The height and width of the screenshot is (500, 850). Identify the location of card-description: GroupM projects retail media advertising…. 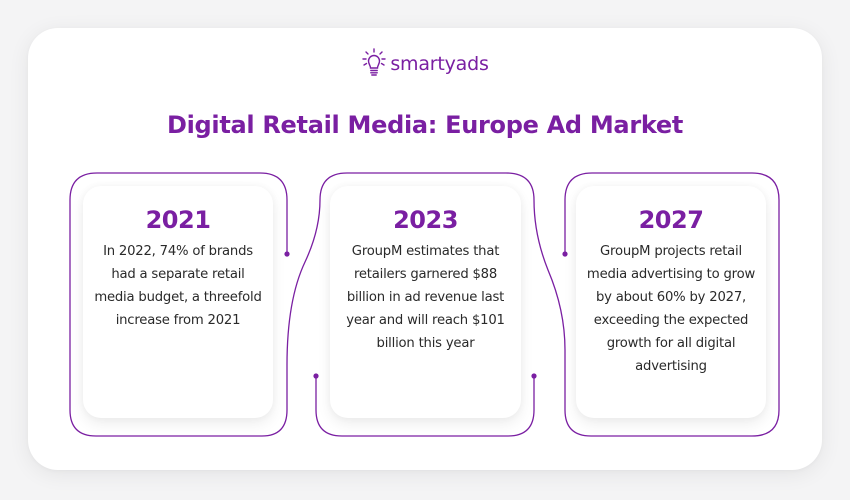
(671, 309).